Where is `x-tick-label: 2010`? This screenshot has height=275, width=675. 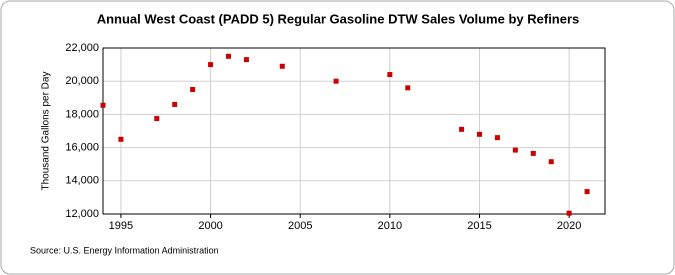 x-tick-label: 2010 is located at coordinates (390, 226).